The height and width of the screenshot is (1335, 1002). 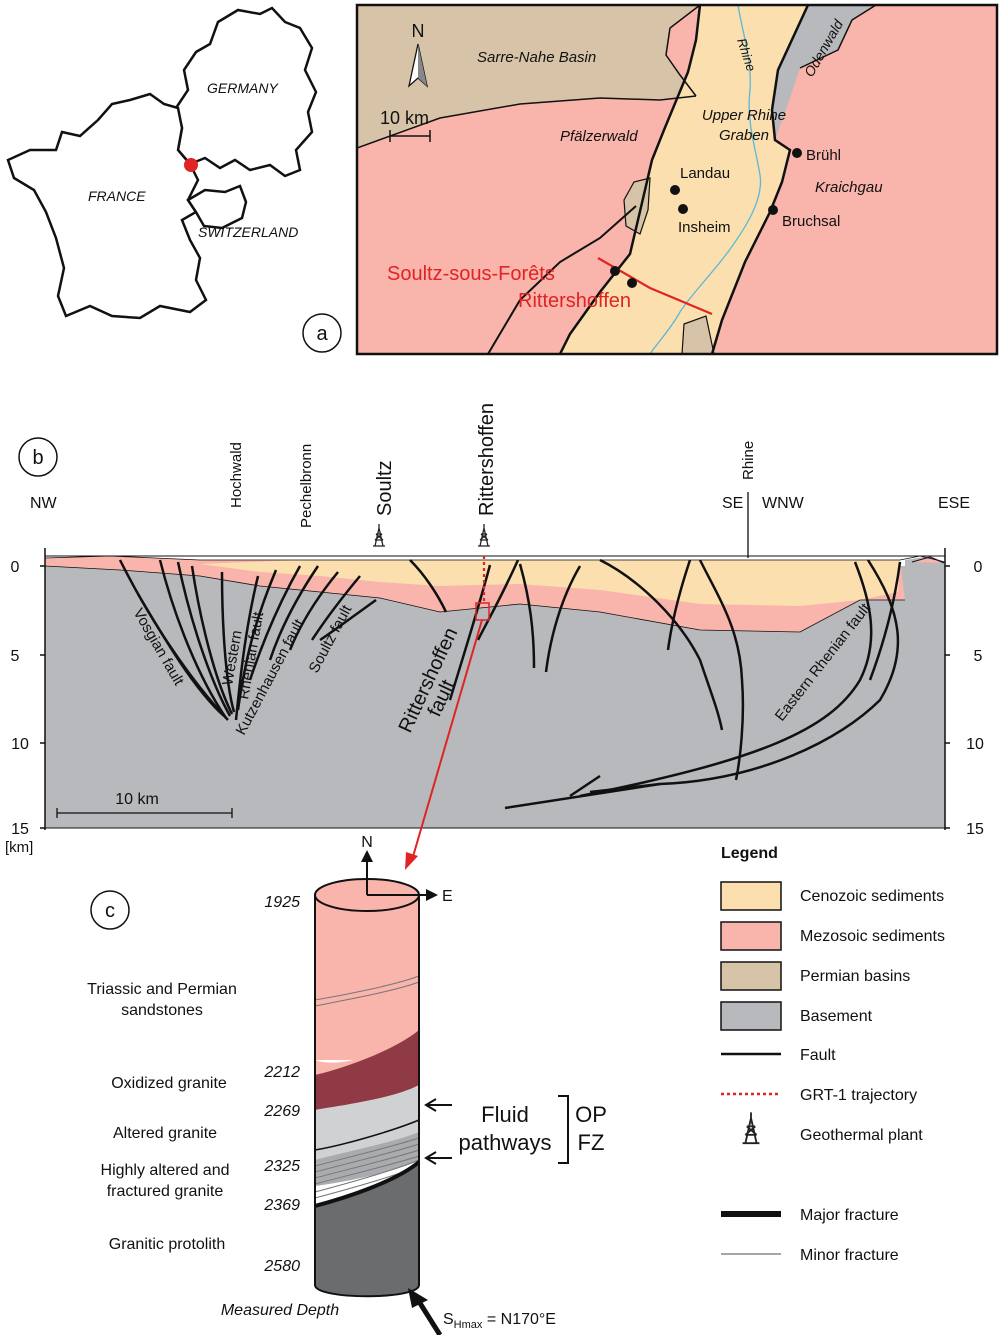 What do you see at coordinates (379, 535) in the screenshot?
I see `soultz-plant-icon` at bounding box center [379, 535].